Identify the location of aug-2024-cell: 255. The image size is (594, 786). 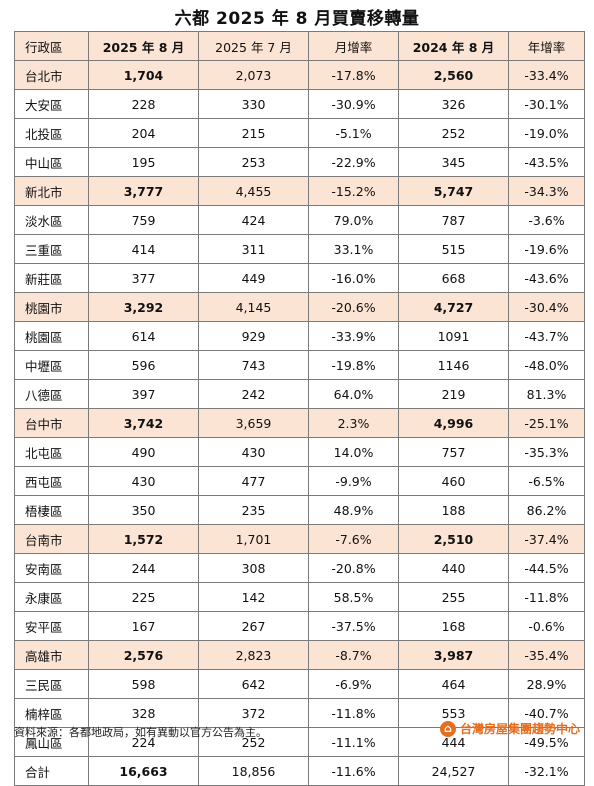
(453, 597).